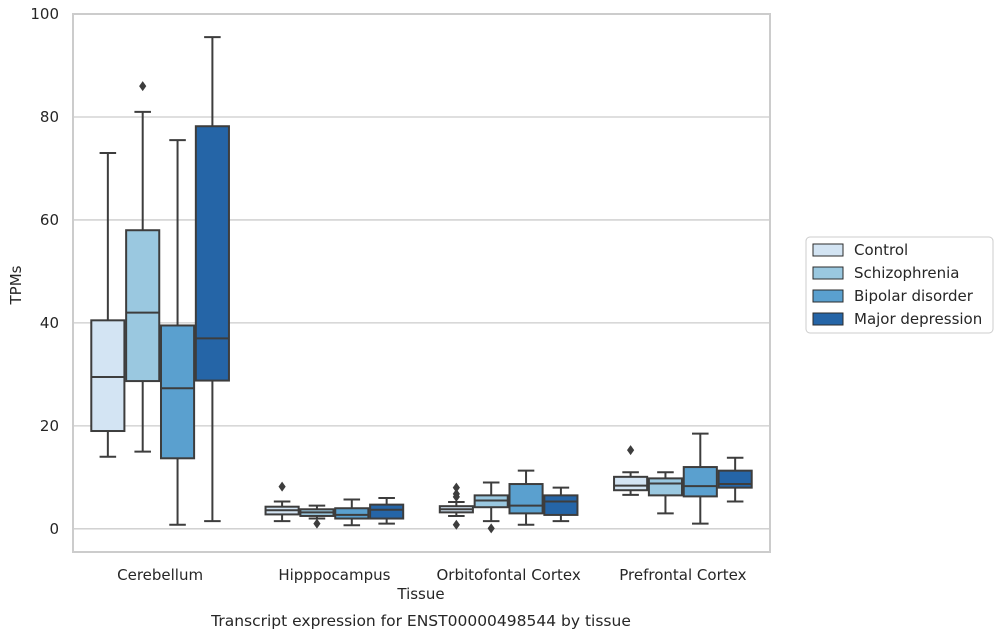 Image resolution: width=1002 pixels, height=639 pixels. I want to click on legend-label: Bipolar disorder, so click(914, 296).